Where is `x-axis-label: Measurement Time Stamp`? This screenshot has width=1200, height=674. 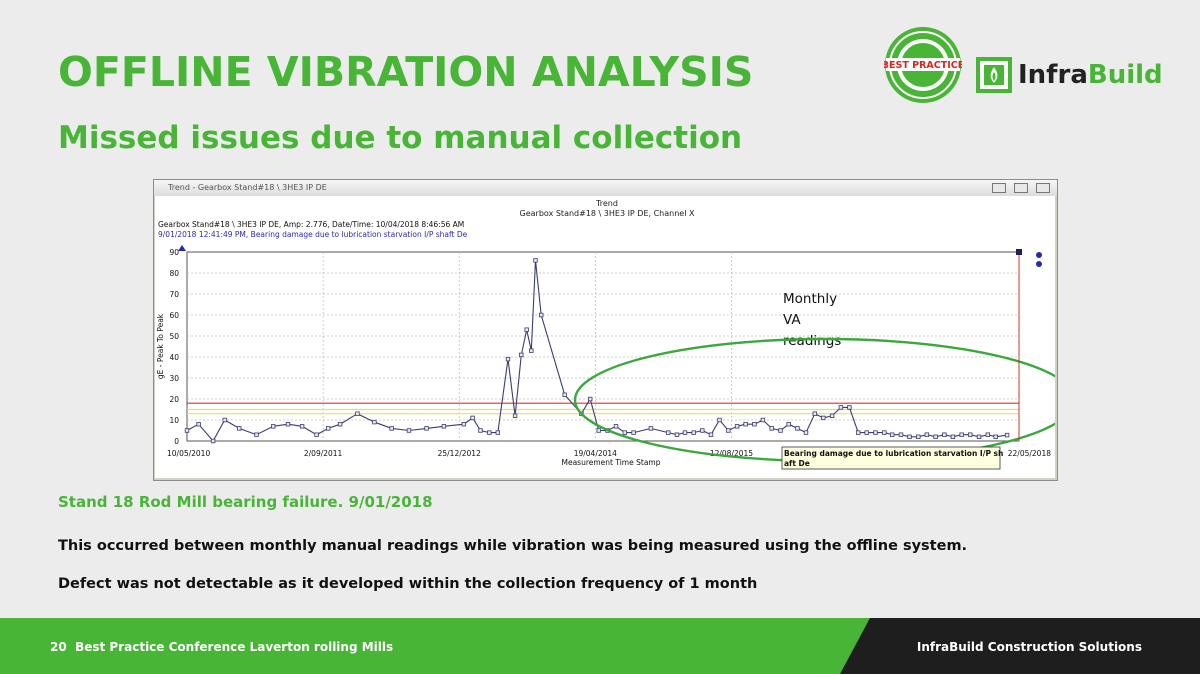
x-axis-label: Measurement Time Stamp is located at coordinates (611, 462).